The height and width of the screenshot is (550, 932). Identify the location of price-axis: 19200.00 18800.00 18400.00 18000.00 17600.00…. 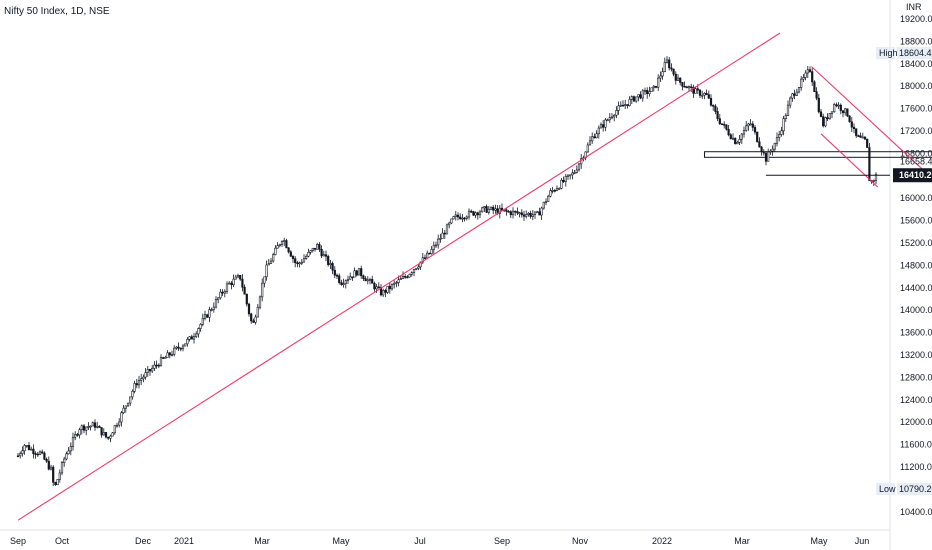
(916, 259).